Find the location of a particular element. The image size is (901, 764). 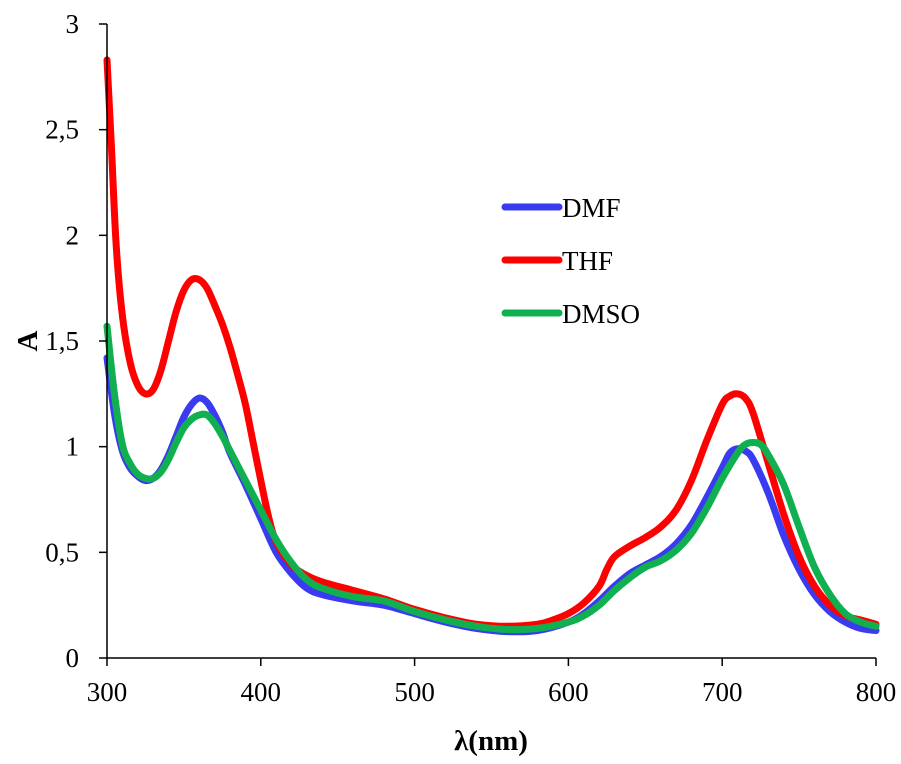

legend-label-dmso: DMSO is located at coordinates (601, 314).